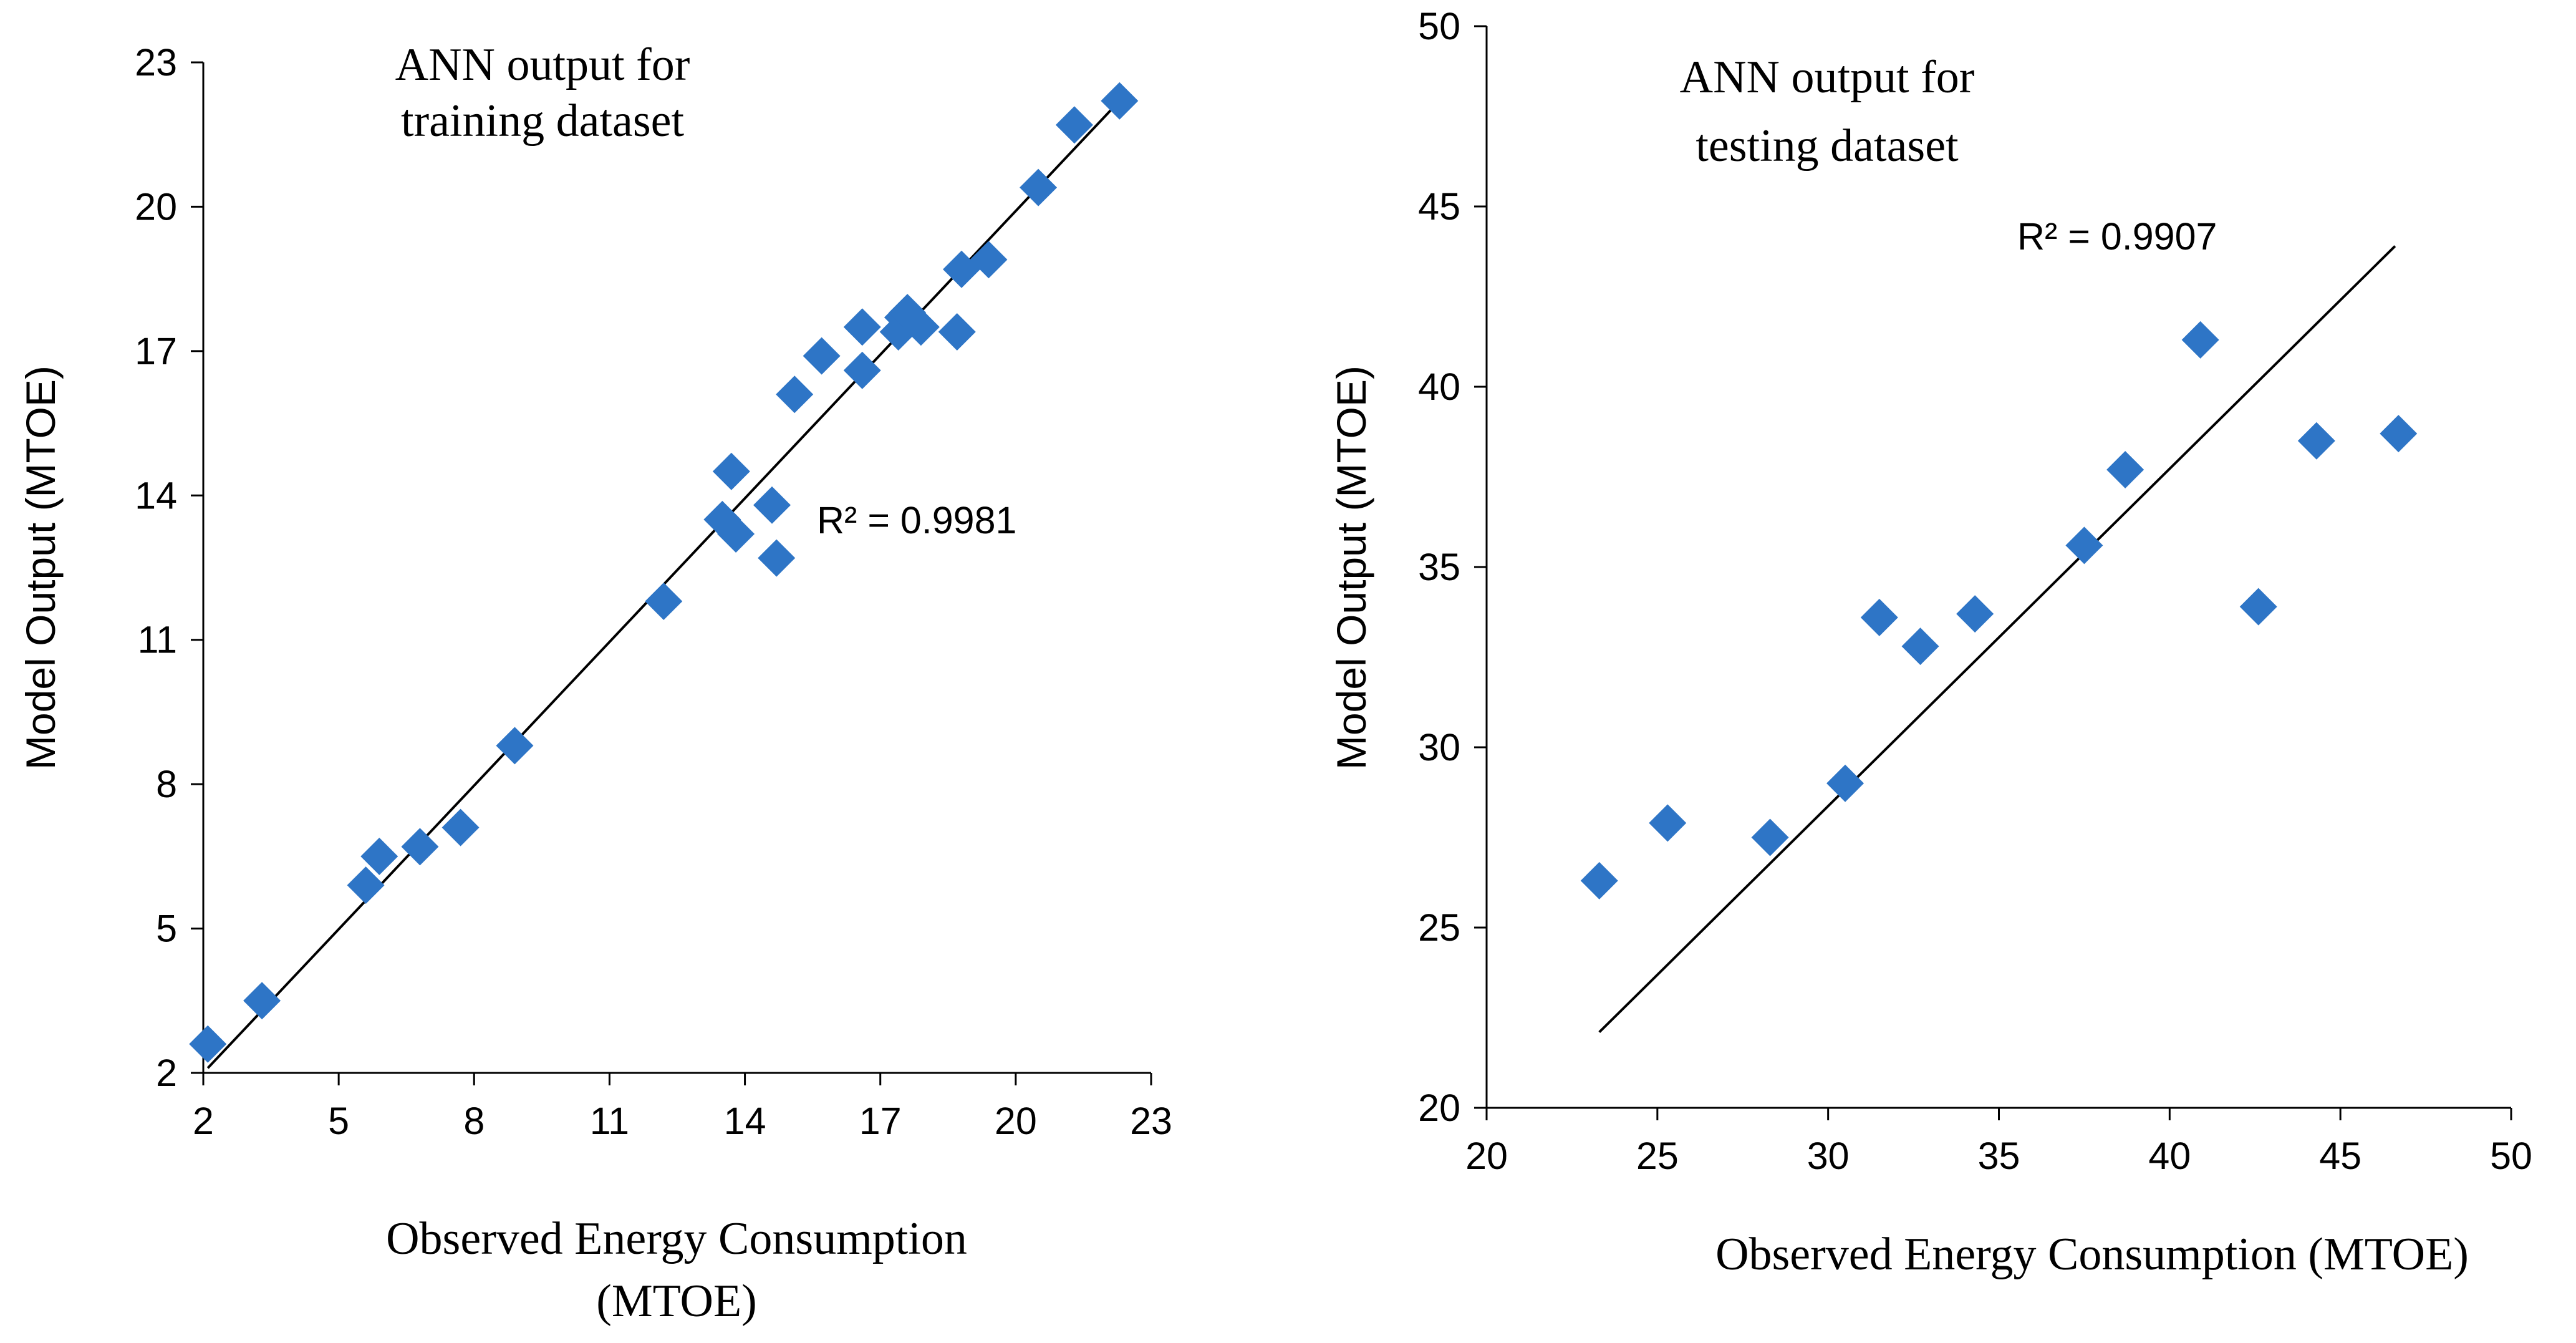 The width and height of the screenshot is (2576, 1343). Describe the element at coordinates (745, 1121) in the screenshot. I see `x-tick-label: 14` at that location.